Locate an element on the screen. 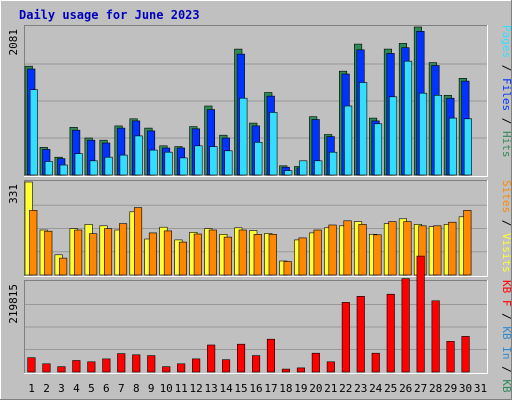 The height and width of the screenshot is (400, 512). panel-1-max-label: 2081 is located at coordinates (13, 42).